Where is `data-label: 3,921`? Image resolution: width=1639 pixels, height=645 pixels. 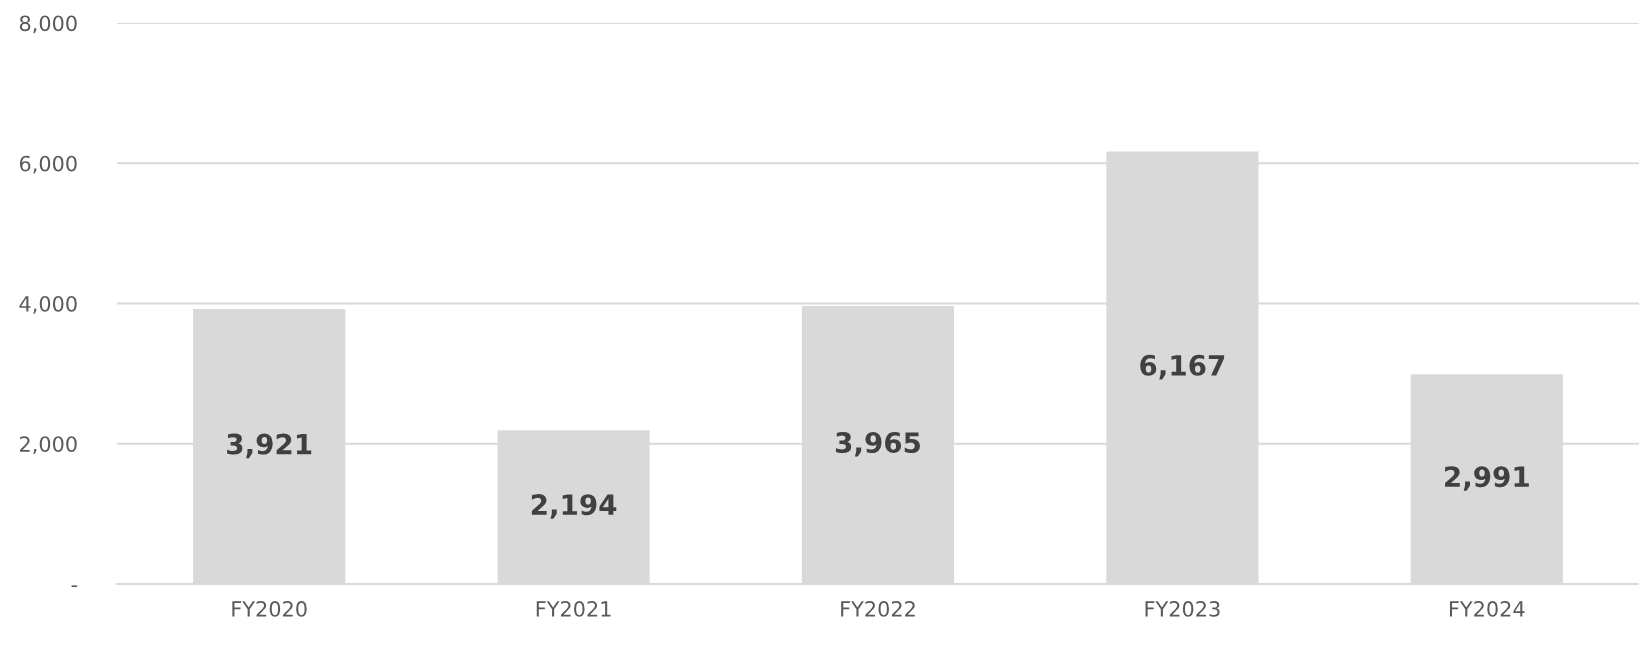
data-label: 3,921 is located at coordinates (269, 446).